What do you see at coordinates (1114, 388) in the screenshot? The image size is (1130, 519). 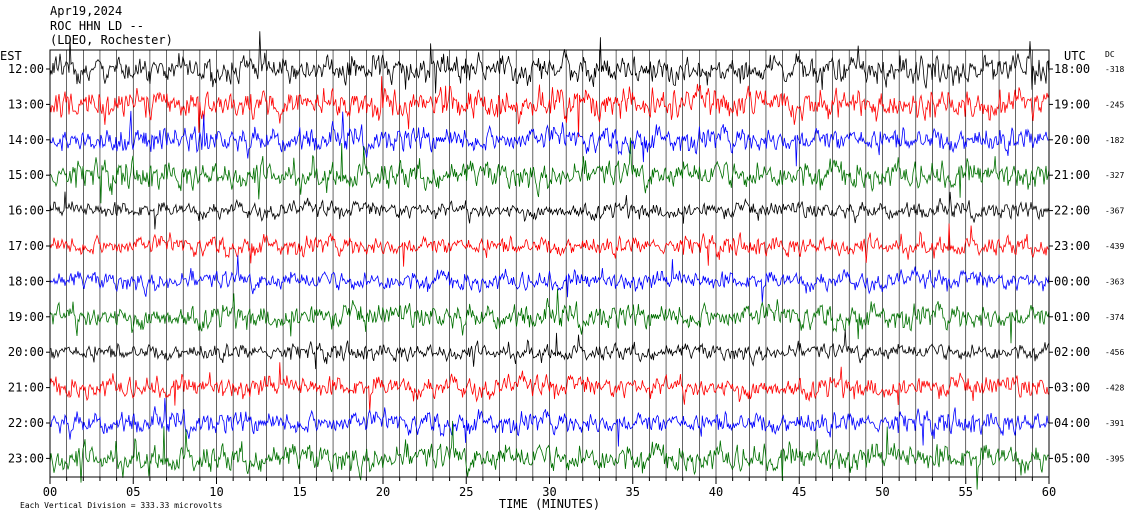 I see `dc-offset-label: -428` at bounding box center [1114, 388].